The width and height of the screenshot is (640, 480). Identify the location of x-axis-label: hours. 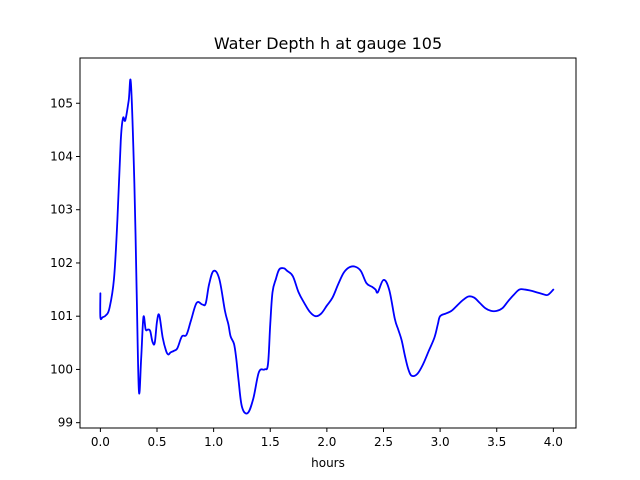
(328, 463).